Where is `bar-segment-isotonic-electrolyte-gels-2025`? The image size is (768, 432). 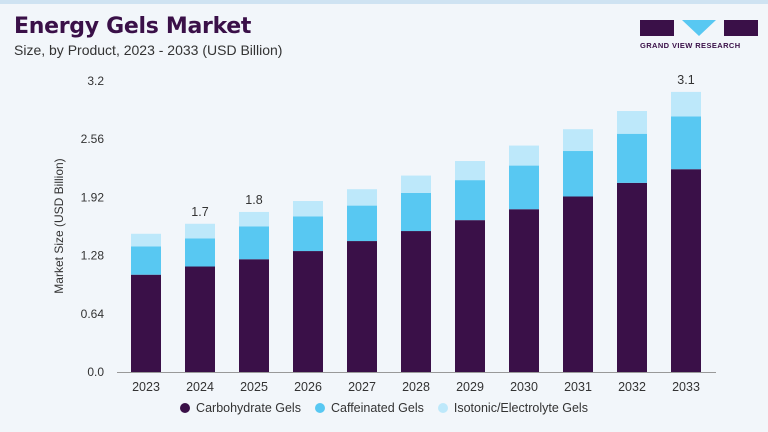 bar-segment-isotonic-electrolyte-gels-2025 is located at coordinates (254, 219).